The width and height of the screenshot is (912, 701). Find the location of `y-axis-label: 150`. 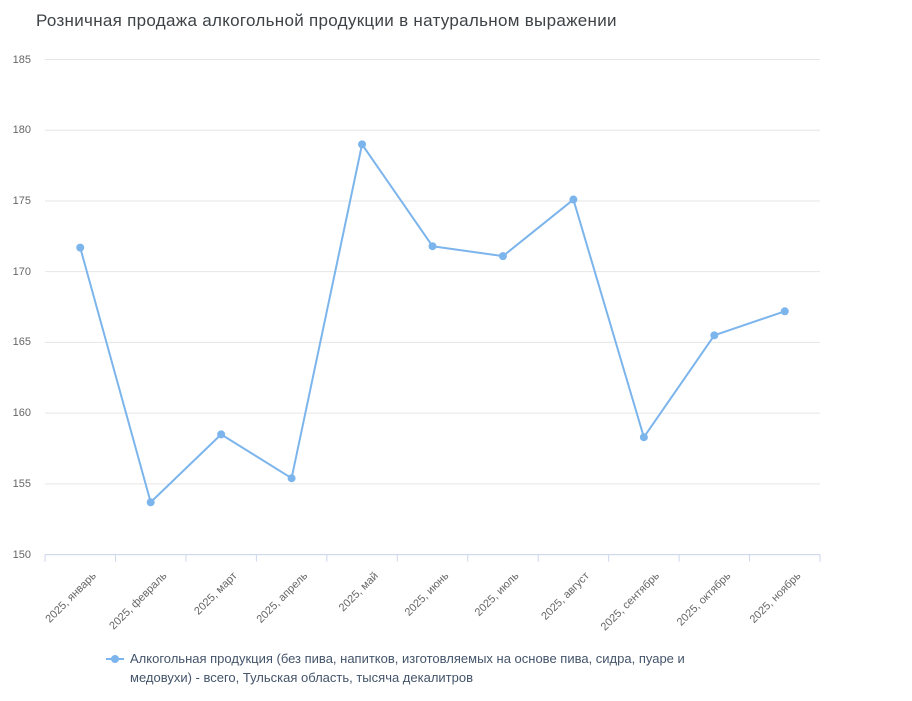

y-axis-label: 150 is located at coordinates (21, 554).